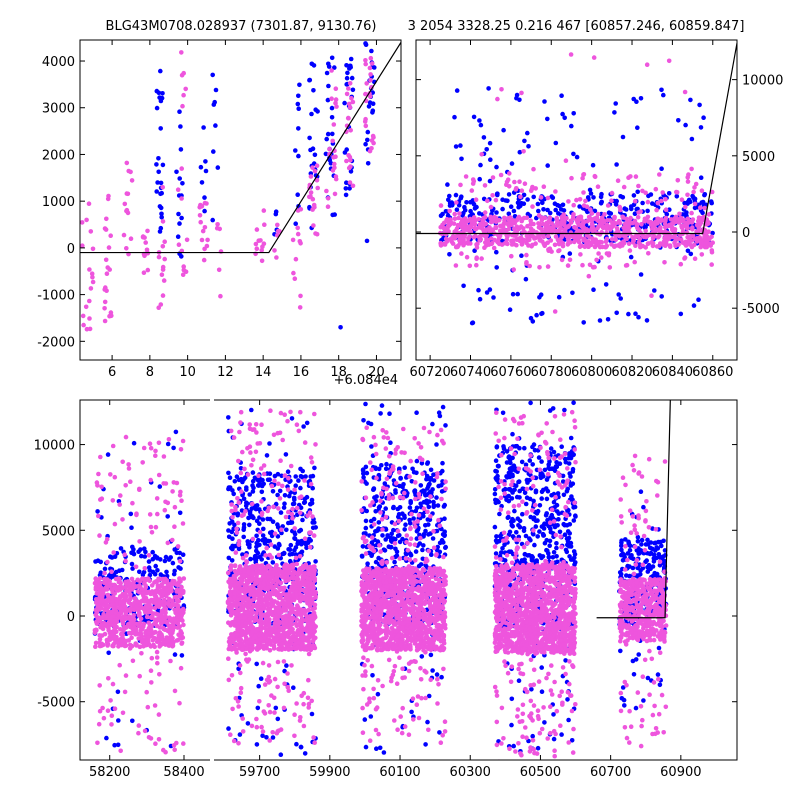  I want to click on y-tick-label: 1000, so click(58, 202).